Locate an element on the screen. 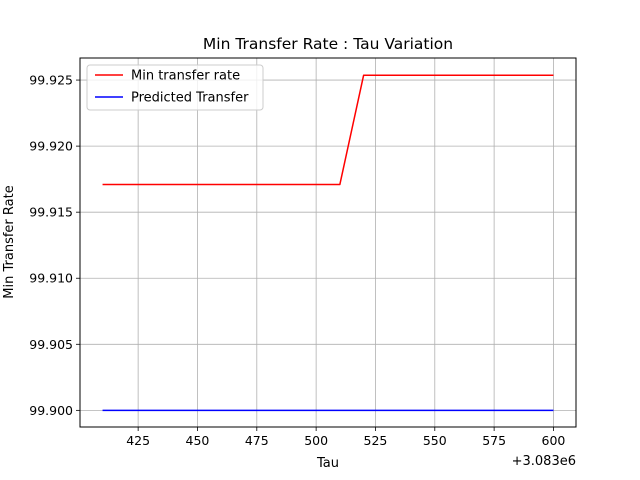 The image size is (640, 480). x-tick-label: 450 is located at coordinates (198, 440).